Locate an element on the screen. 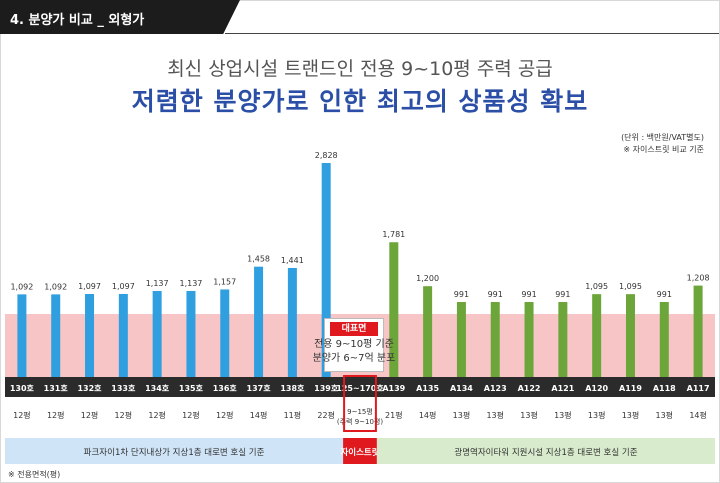 The image size is (720, 483). bar-A119 is located at coordinates (630, 335).